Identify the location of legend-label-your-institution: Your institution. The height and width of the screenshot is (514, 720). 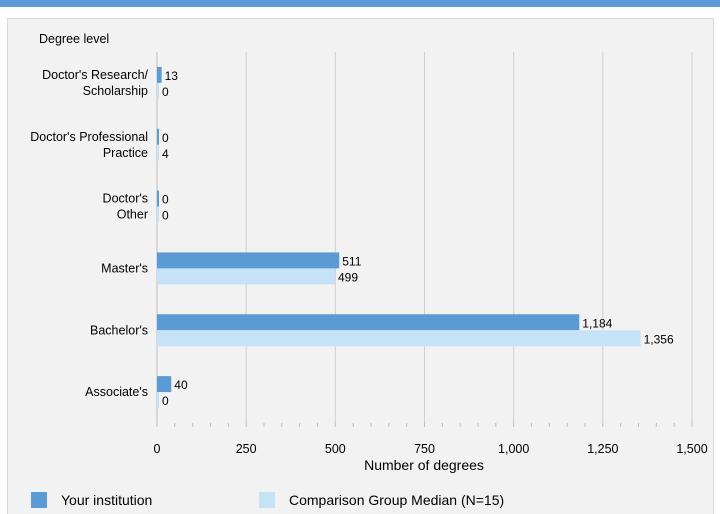
(107, 500).